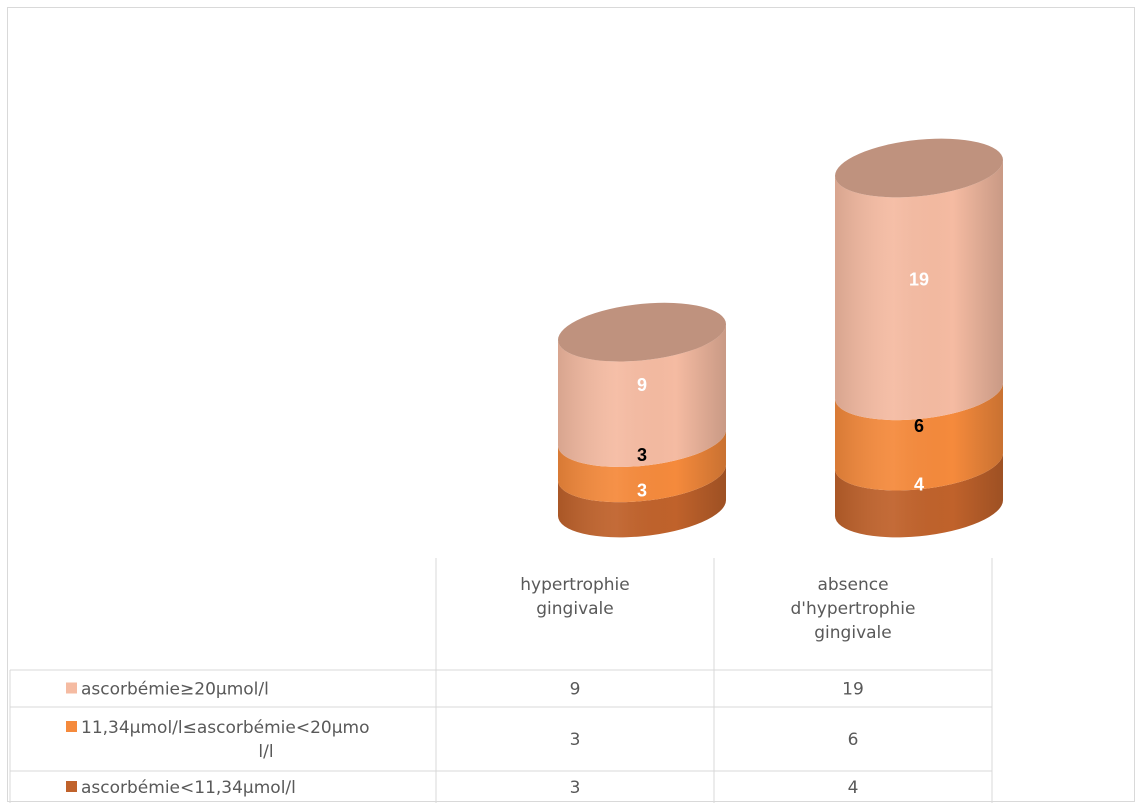 The width and height of the screenshot is (1144, 810). Describe the element at coordinates (853, 690) in the screenshot. I see `table-cell-2-1: 19` at that location.